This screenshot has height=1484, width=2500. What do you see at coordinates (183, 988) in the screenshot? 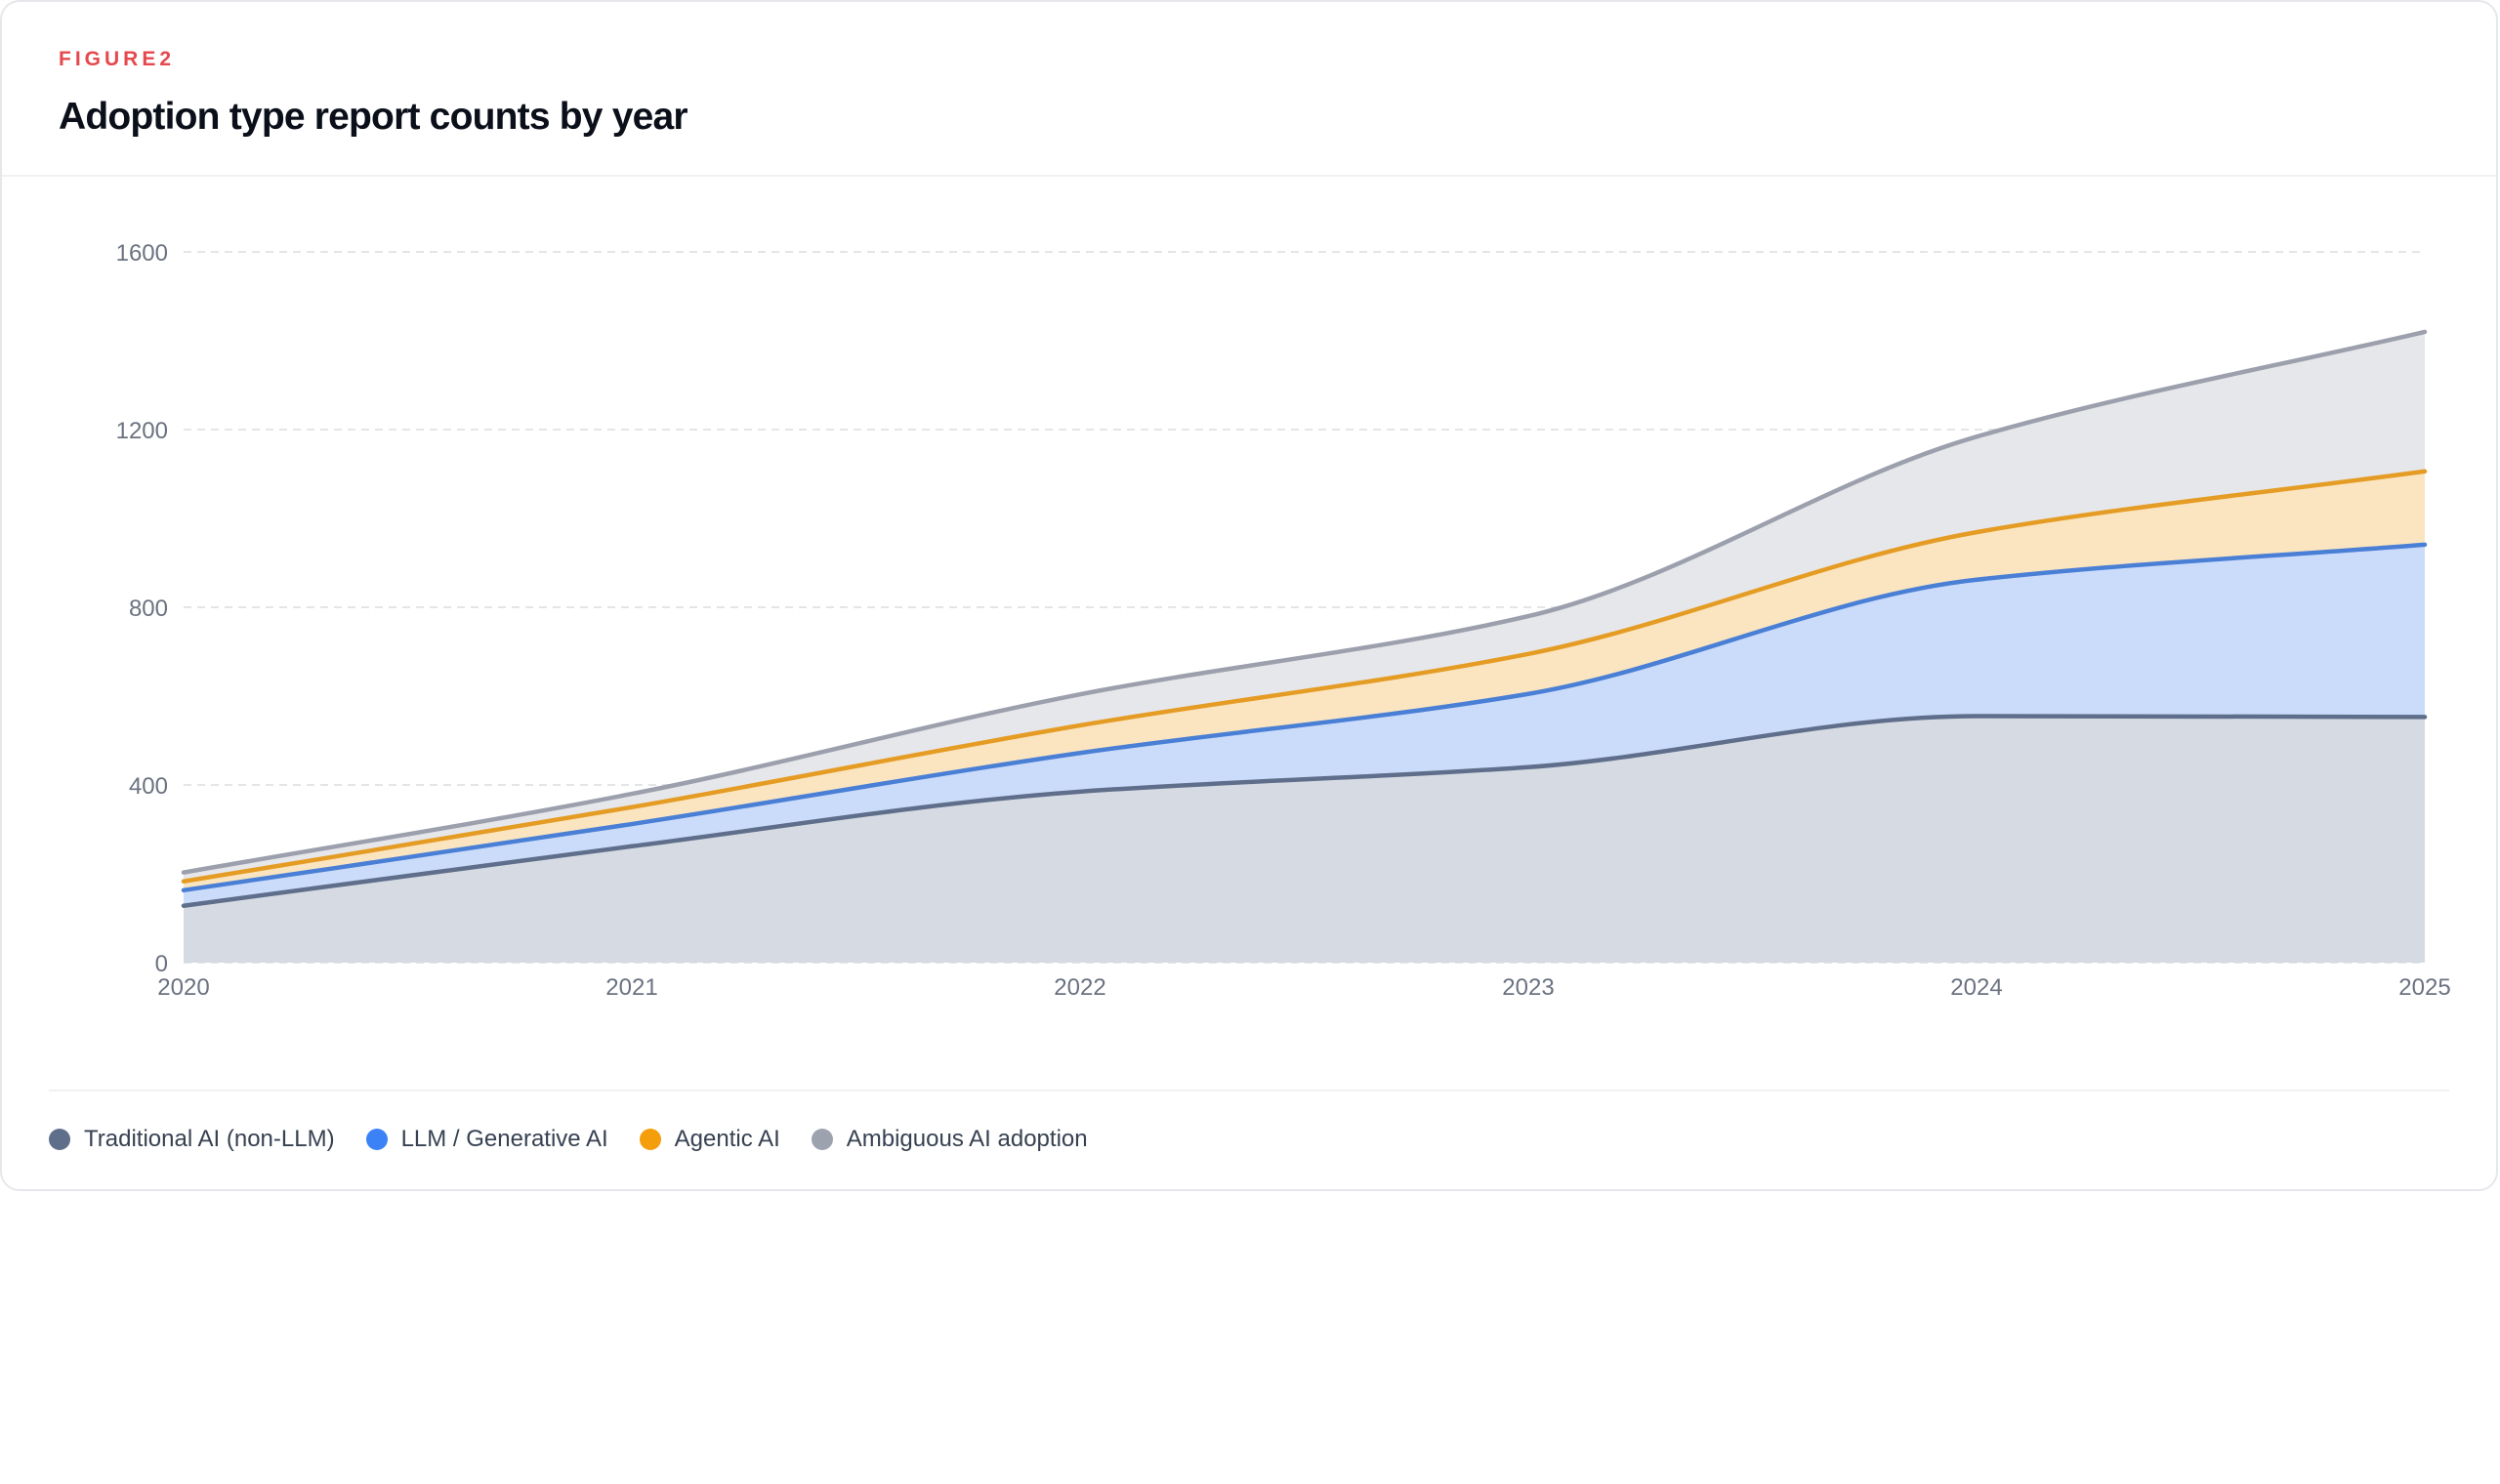
I see `x-tick-label-2020: 2020` at bounding box center [183, 988].